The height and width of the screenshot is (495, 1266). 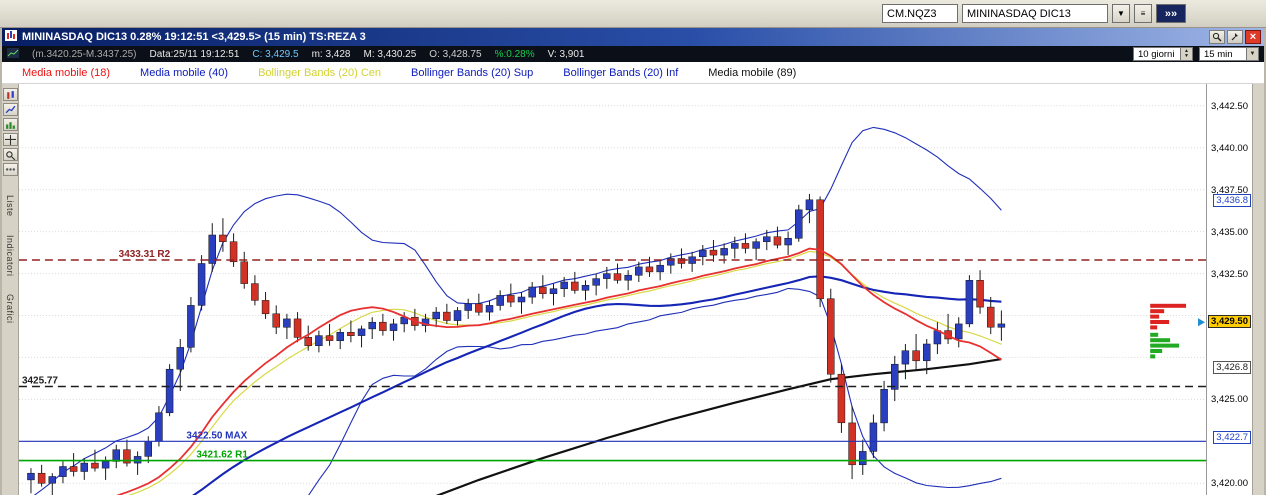 I want to click on sidebar-tab: Indicatori, so click(x=10, y=255).